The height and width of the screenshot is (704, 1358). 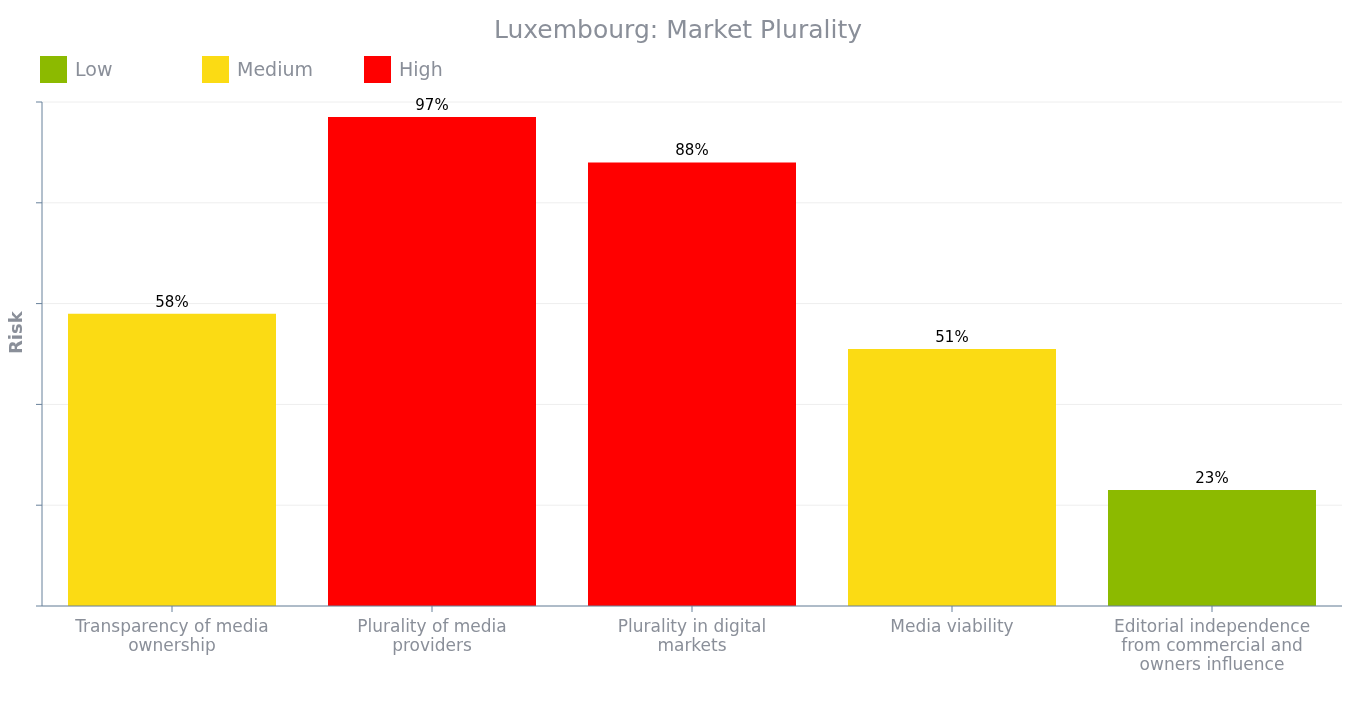 What do you see at coordinates (275, 69) in the screenshot?
I see `legend-label: Medium` at bounding box center [275, 69].